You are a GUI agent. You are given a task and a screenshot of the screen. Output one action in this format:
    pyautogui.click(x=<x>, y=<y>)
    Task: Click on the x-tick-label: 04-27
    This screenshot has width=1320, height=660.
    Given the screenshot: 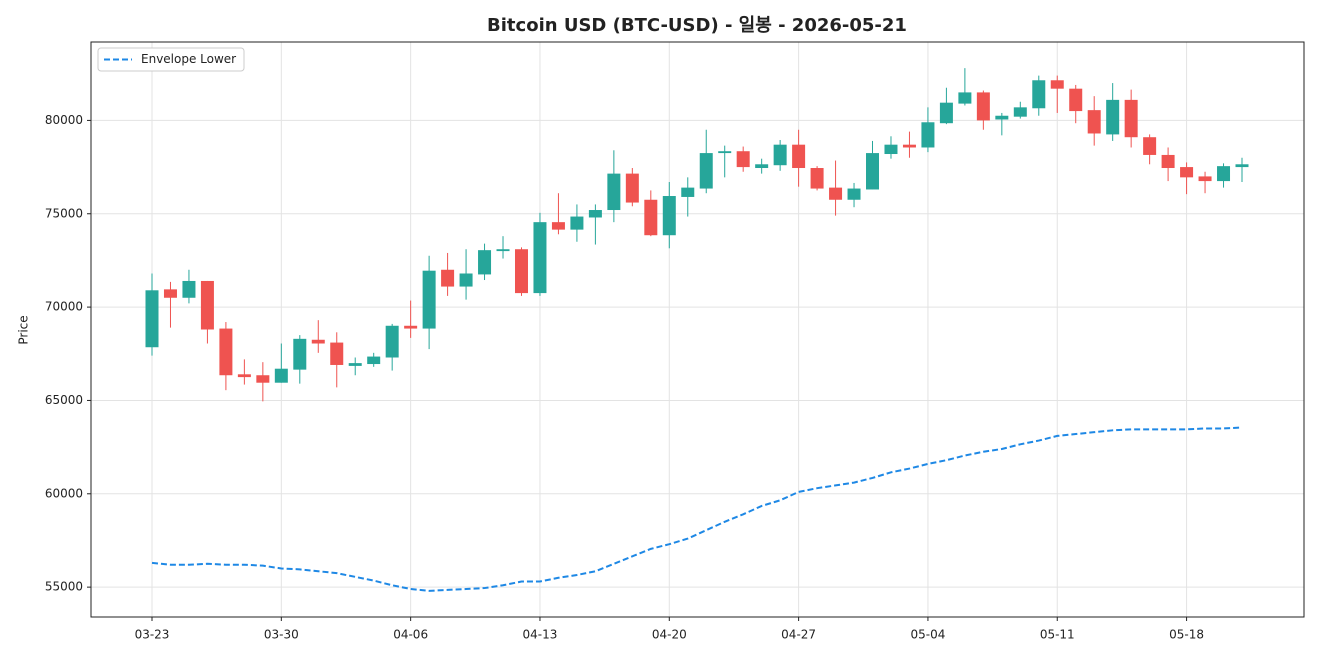 What is the action you would take?
    pyautogui.click(x=798, y=635)
    